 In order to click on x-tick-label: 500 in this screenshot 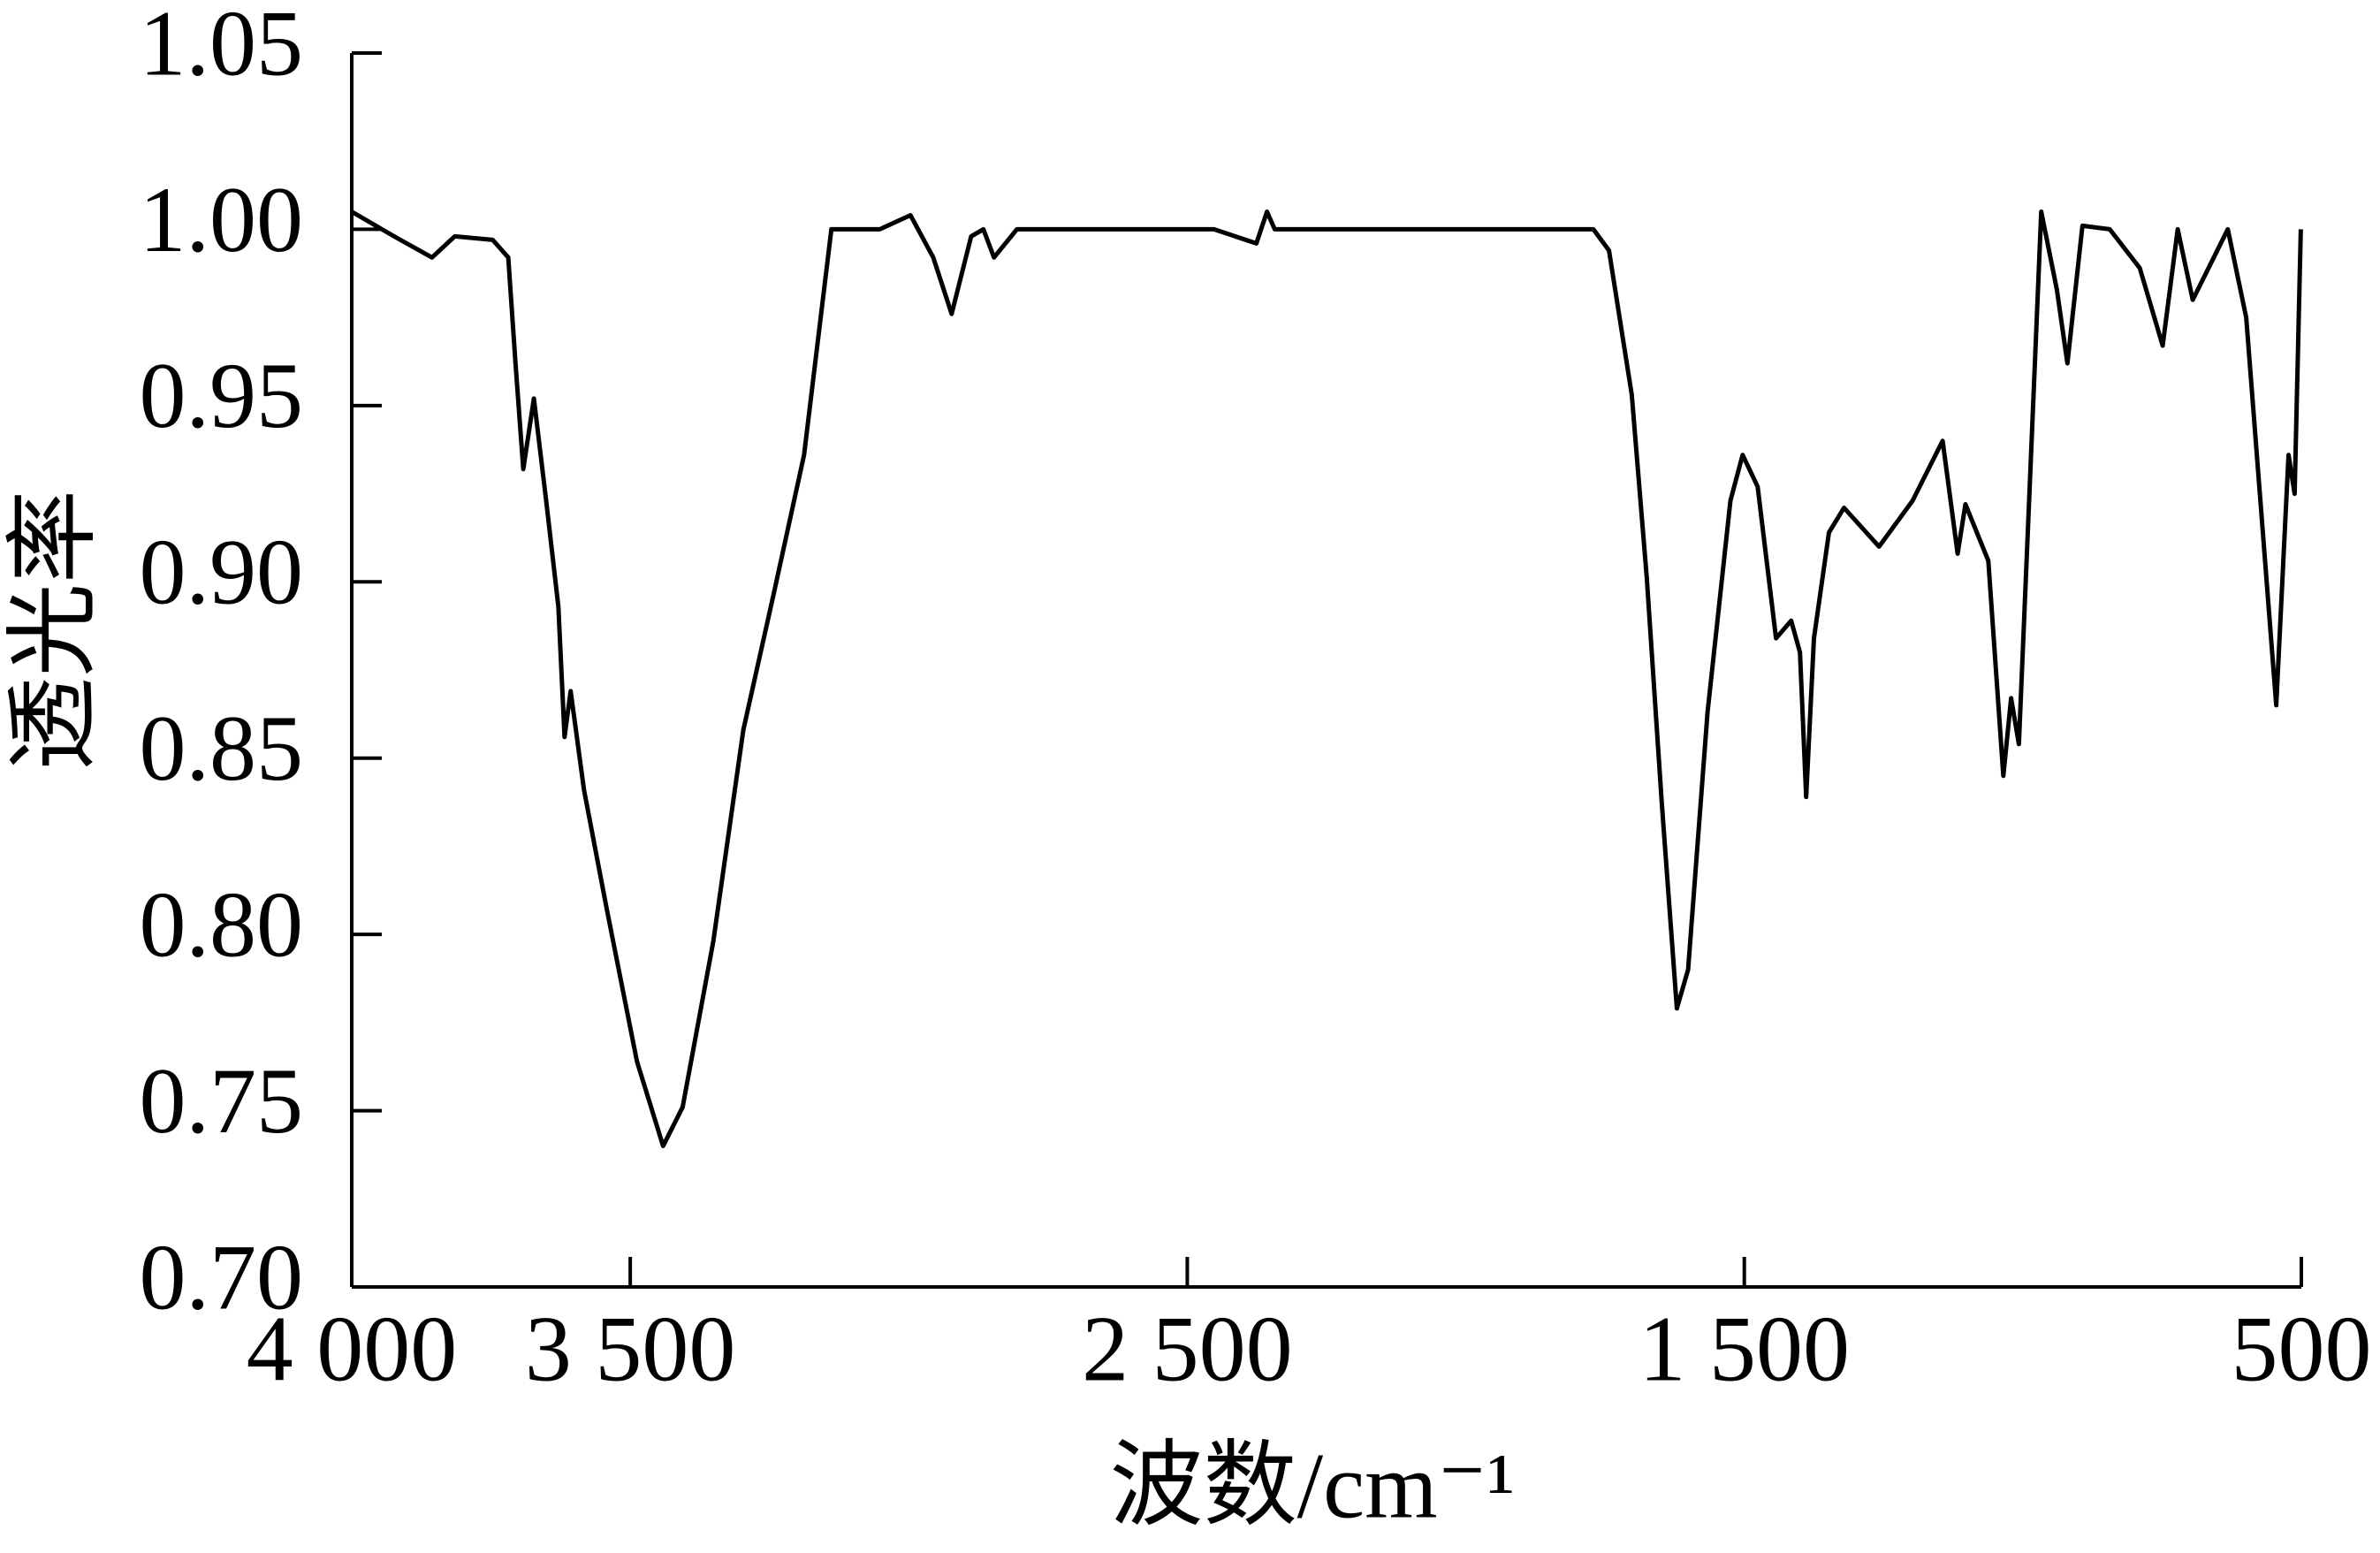, I will do `click(2302, 1348)`.